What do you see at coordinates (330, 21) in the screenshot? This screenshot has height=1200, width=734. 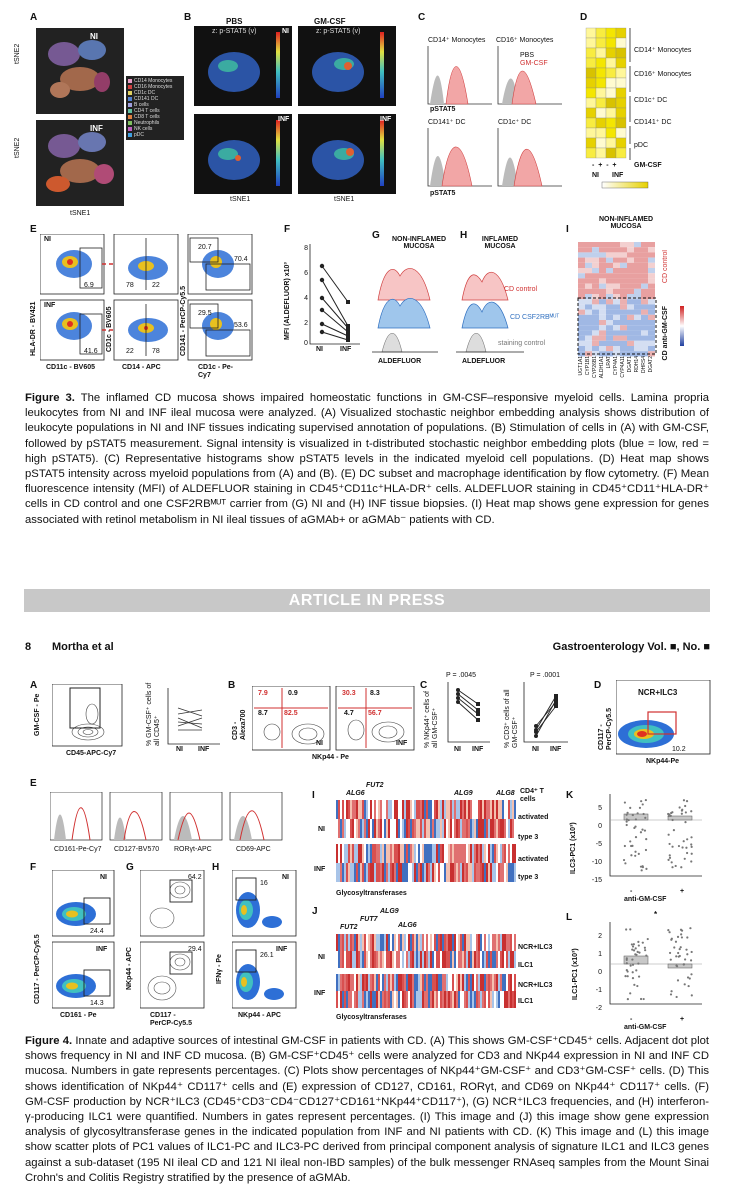 I see `b-gmcsf: GM-CSF` at bounding box center [330, 21].